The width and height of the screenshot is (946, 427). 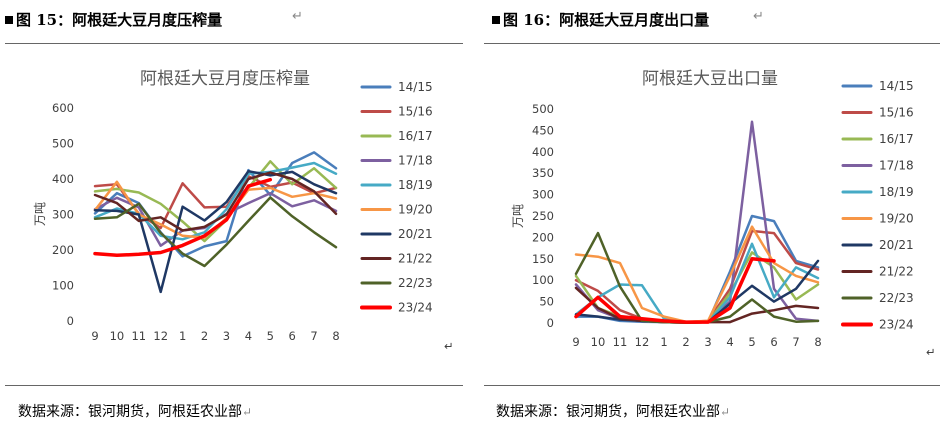 What do you see at coordinates (613, 412) in the screenshot?
I see `source-note-right: 数据来源：银河期货，阿根廷农业部↵` at bounding box center [613, 412].